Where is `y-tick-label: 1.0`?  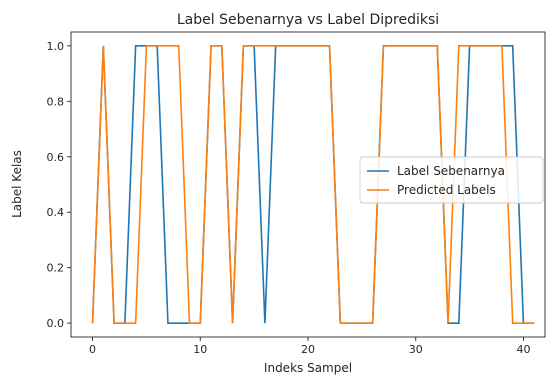 y-tick-label: 1.0 is located at coordinates (56, 46).